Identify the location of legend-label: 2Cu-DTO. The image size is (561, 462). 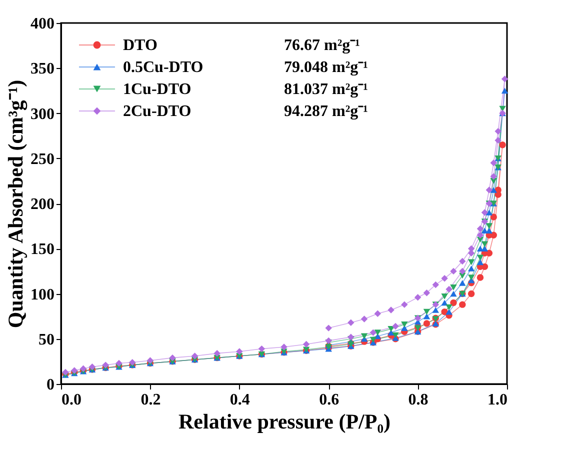
(157, 111).